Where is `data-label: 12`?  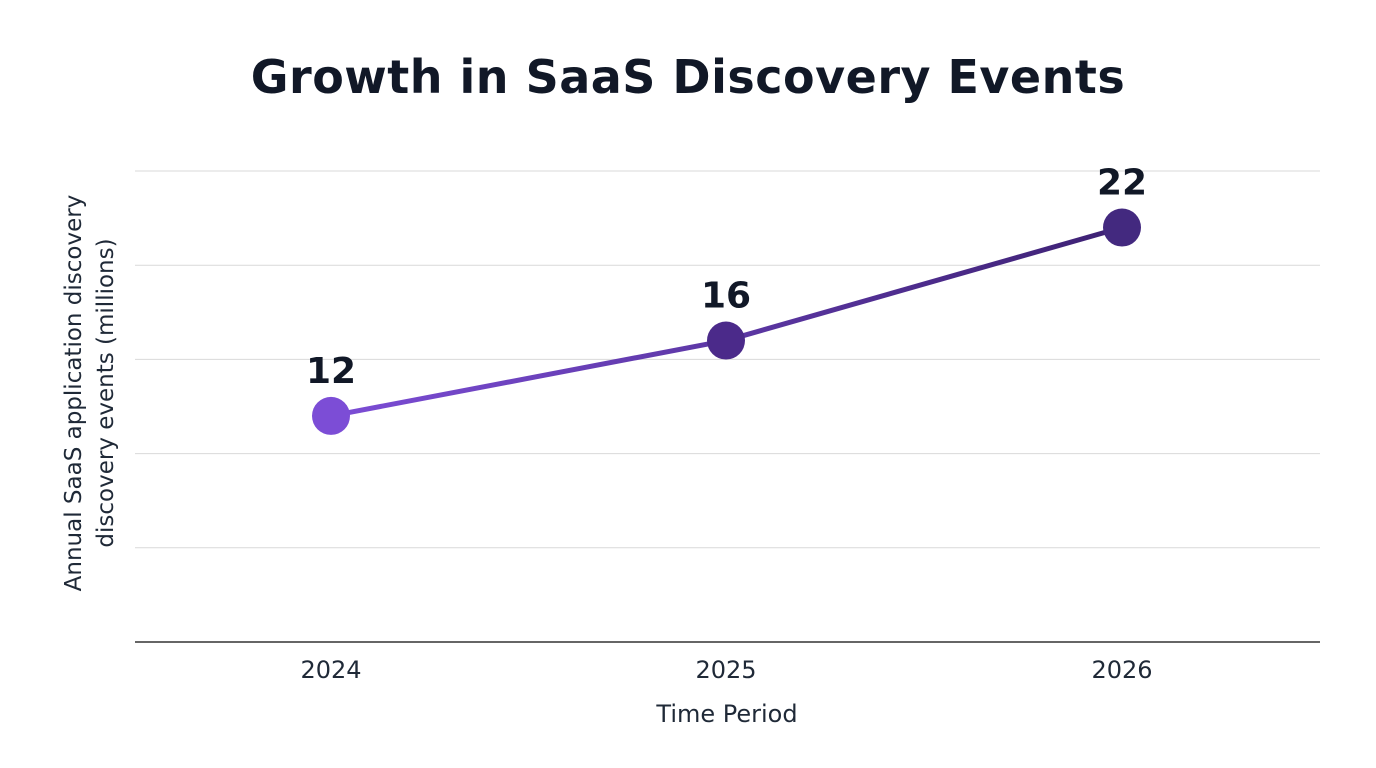 data-label: 12 is located at coordinates (331, 371).